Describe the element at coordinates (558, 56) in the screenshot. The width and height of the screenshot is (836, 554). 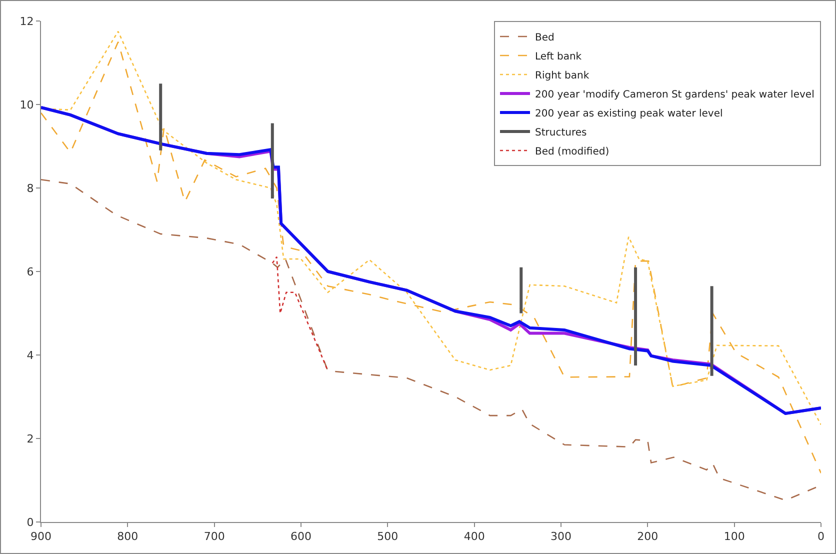
I see `legend-label: Left bank` at that location.